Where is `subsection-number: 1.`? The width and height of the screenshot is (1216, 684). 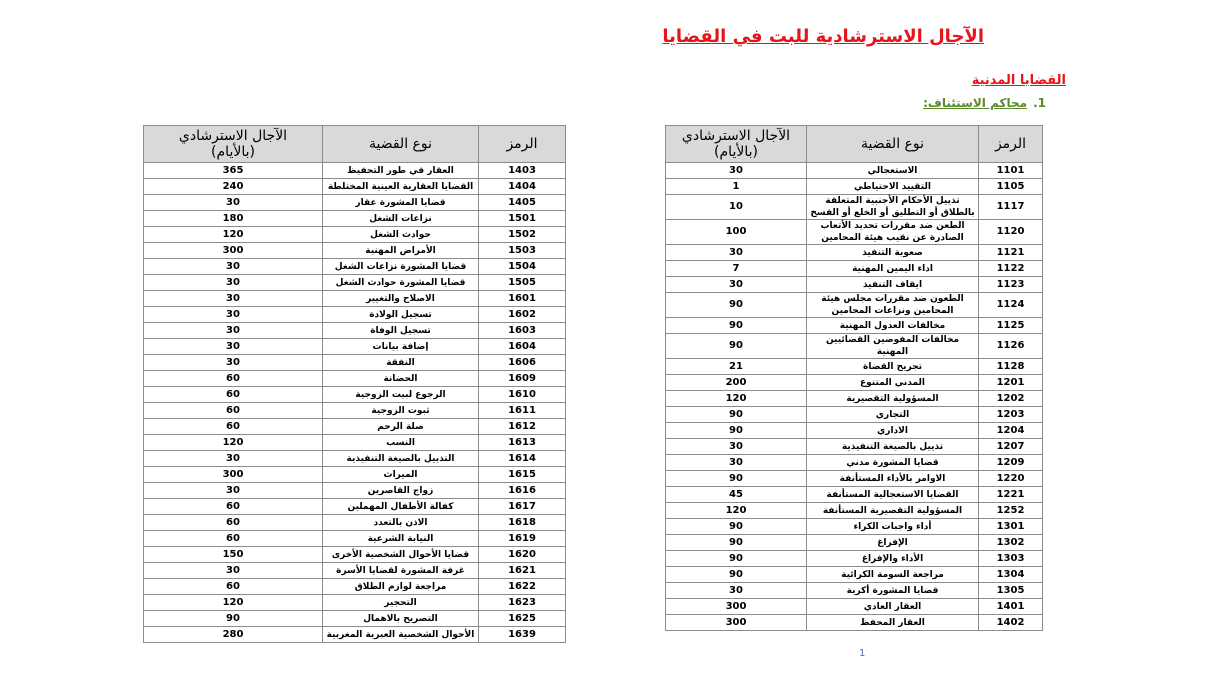
subsection-number: 1. is located at coordinates (1039, 103).